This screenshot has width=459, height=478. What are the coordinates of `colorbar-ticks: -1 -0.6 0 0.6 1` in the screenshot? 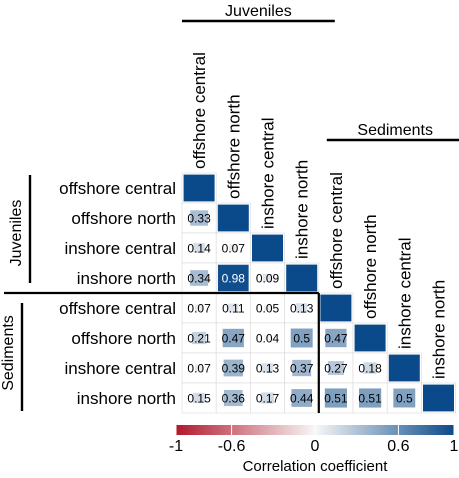 It's located at (314, 440).